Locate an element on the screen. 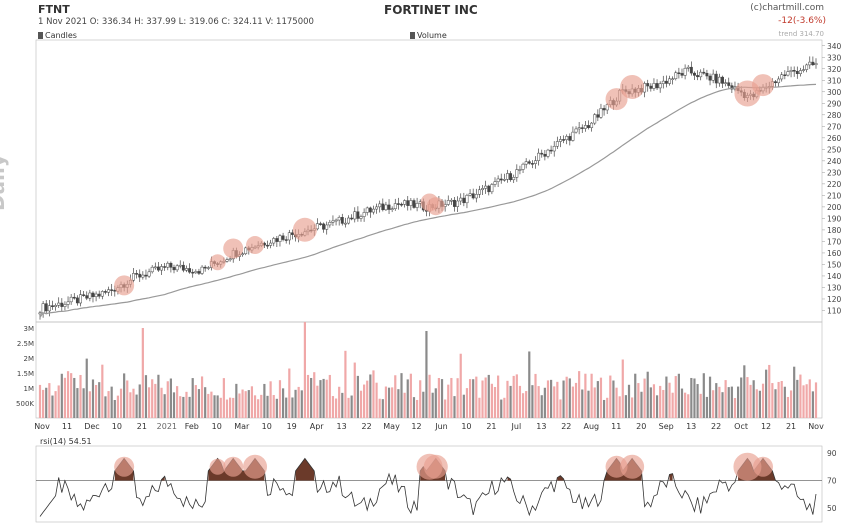 This screenshot has height=526, width=848. volume-tick-label: 500K is located at coordinates (25, 404).